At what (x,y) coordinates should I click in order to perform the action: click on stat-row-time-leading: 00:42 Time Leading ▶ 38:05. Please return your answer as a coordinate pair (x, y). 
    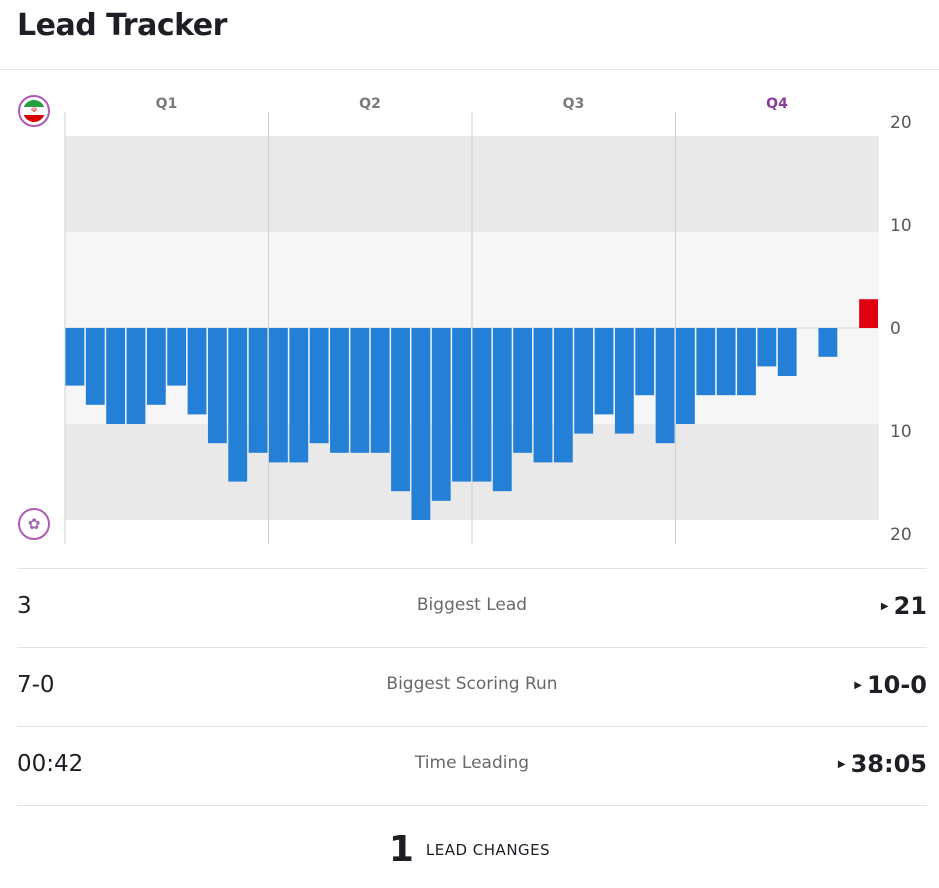
    Looking at the image, I should click on (472, 766).